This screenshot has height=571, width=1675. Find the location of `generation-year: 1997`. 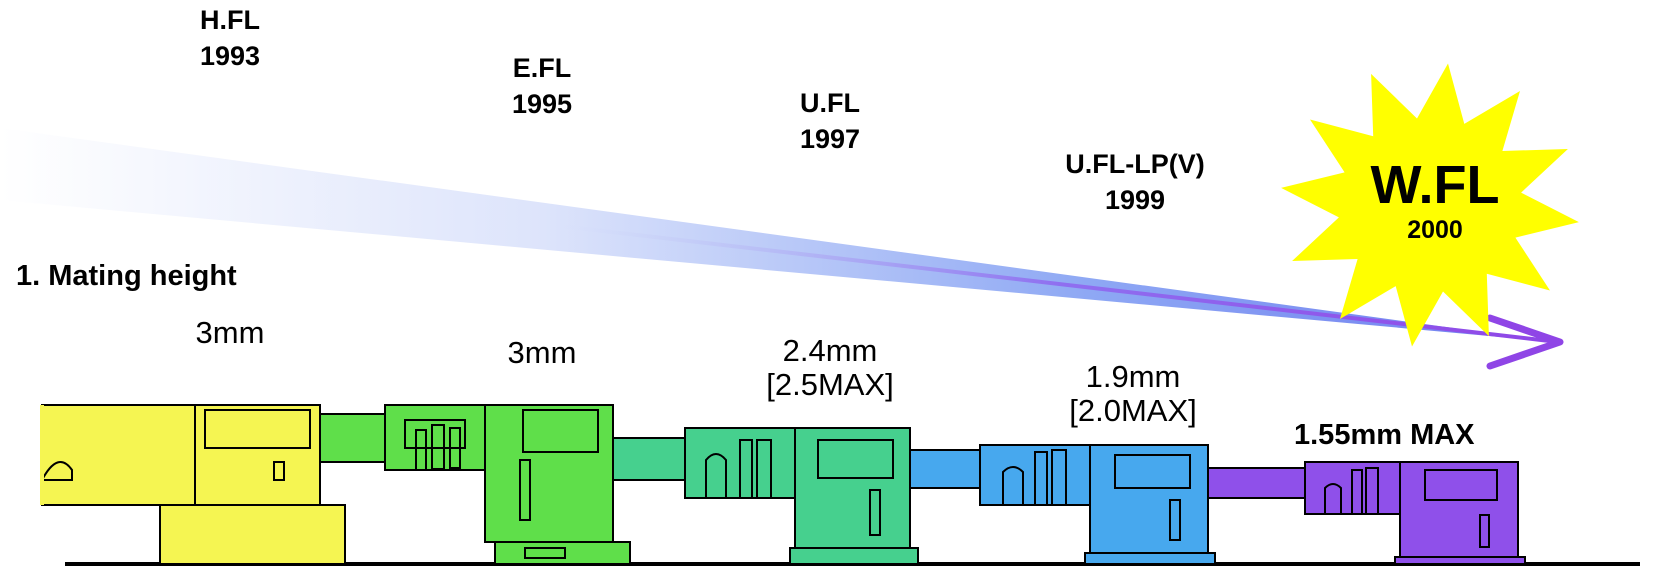

generation-year: 1997 is located at coordinates (830, 139).